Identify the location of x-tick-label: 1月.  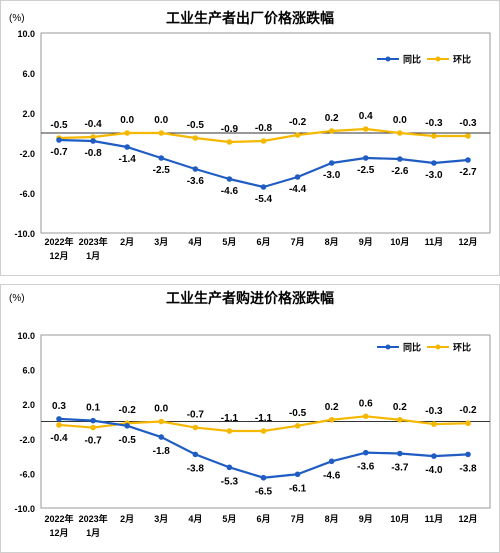
(93, 533).